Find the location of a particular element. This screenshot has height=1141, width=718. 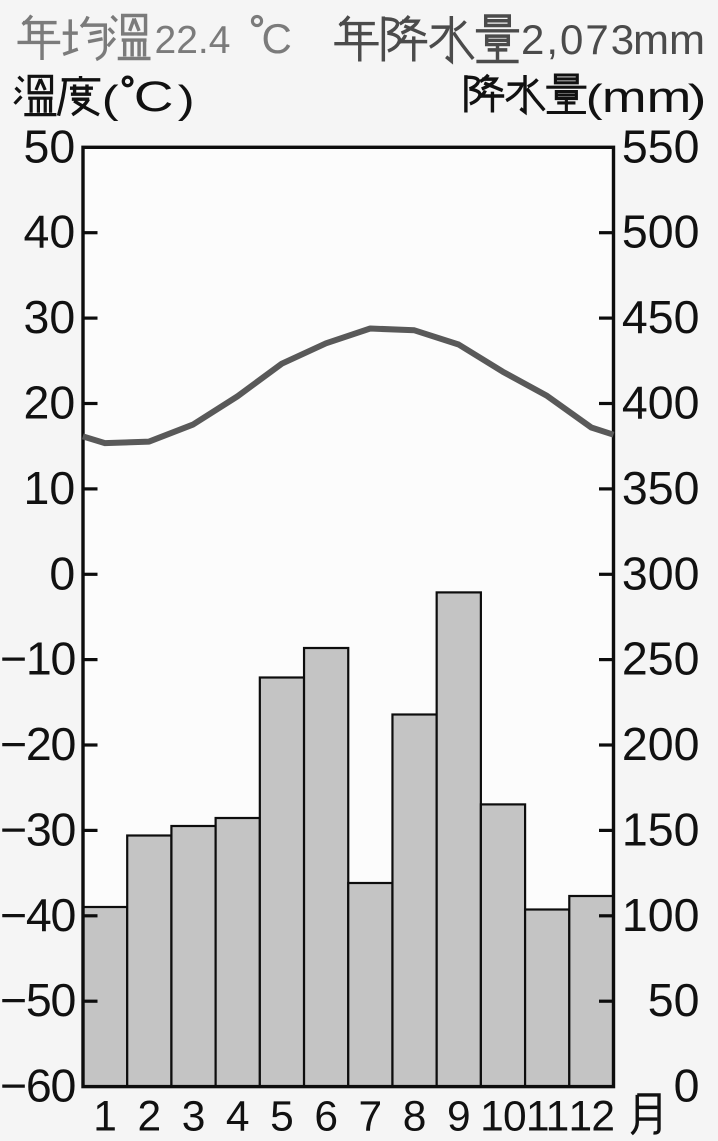

svg-text: 8 is located at coordinates (415, 1115).